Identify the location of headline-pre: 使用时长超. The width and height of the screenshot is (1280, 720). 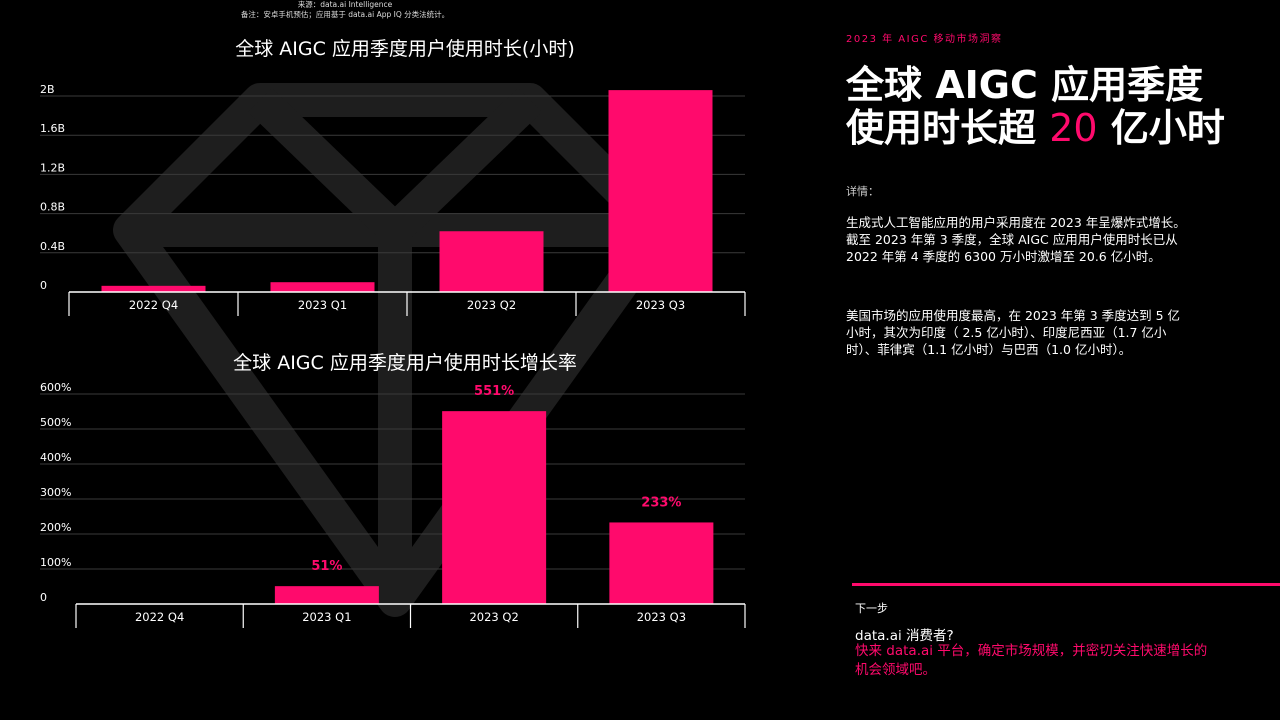
(948, 128).